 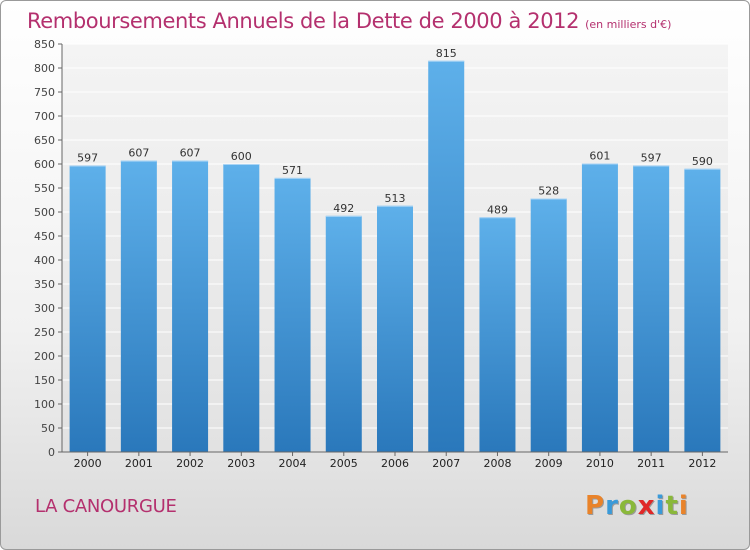 What do you see at coordinates (395, 328) in the screenshot?
I see `bar-2006` at bounding box center [395, 328].